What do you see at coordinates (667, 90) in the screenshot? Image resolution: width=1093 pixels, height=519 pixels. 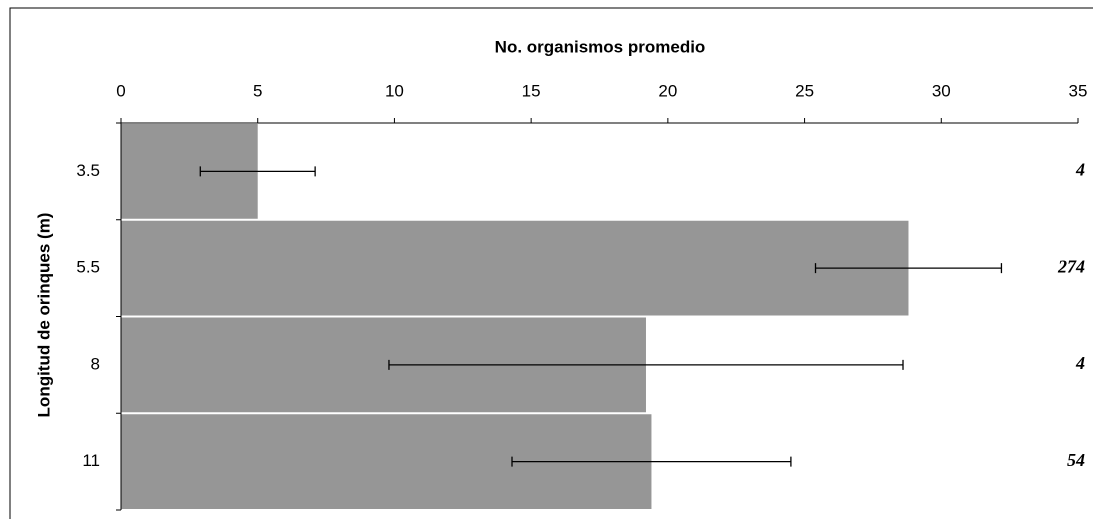 I see `x-tick-label: 20` at bounding box center [667, 90].